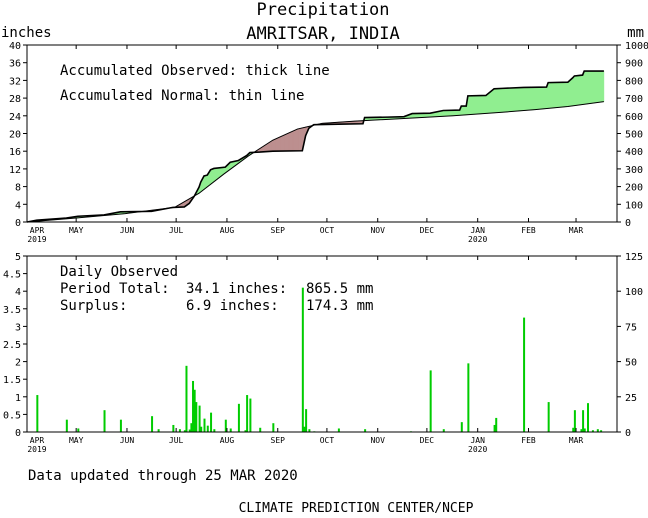  What do you see at coordinates (18, 363) in the screenshot?
I see `y-tick-label: 2` at bounding box center [18, 363].